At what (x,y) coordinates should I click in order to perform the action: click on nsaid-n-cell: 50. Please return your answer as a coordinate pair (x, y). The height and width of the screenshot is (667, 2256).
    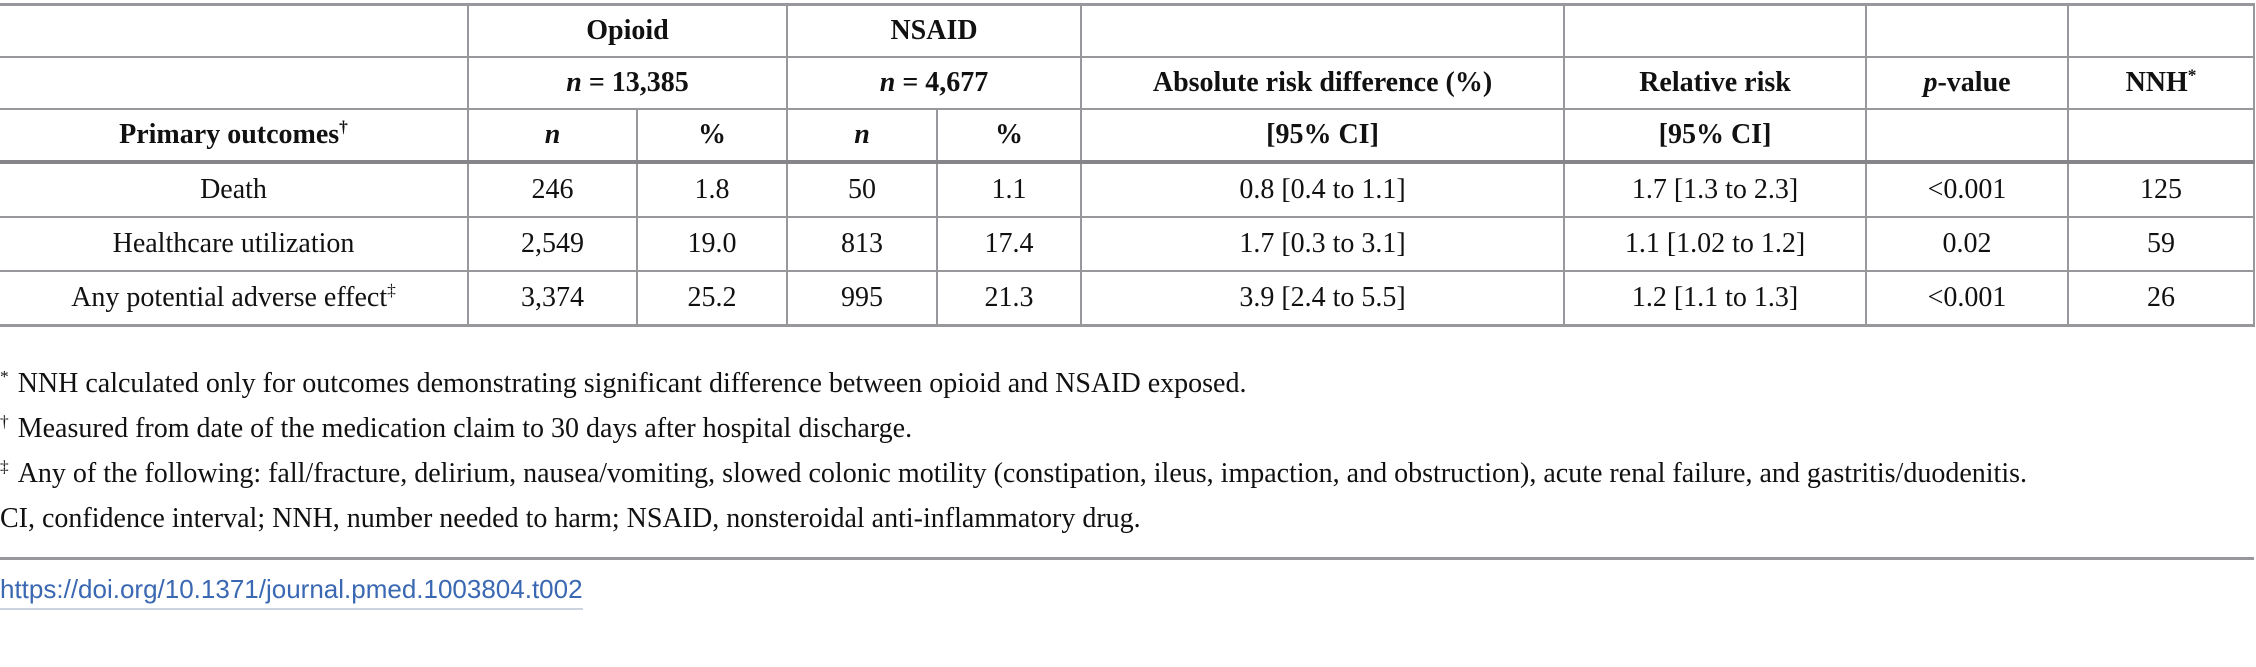
    Looking at the image, I should click on (863, 190).